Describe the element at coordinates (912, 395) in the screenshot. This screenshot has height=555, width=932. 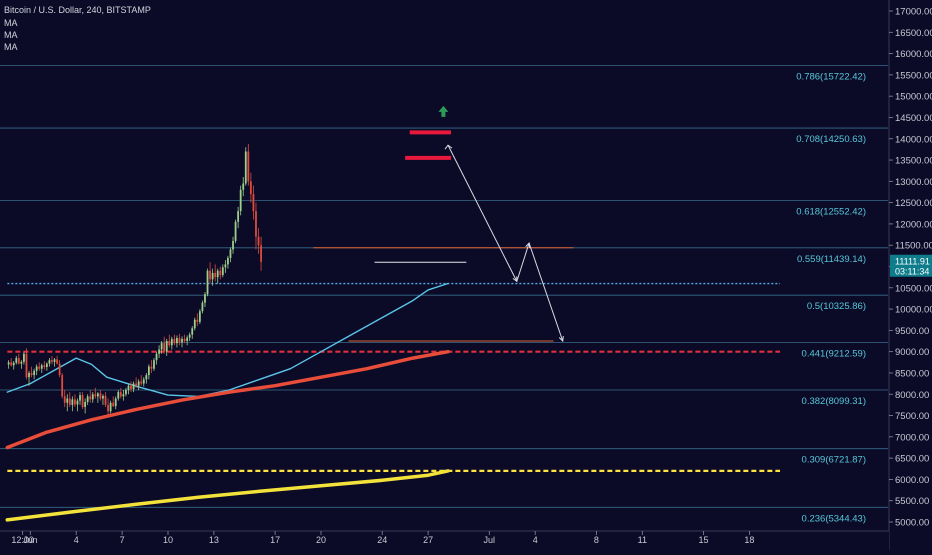
I see `price-tick-label: 8000.00` at that location.